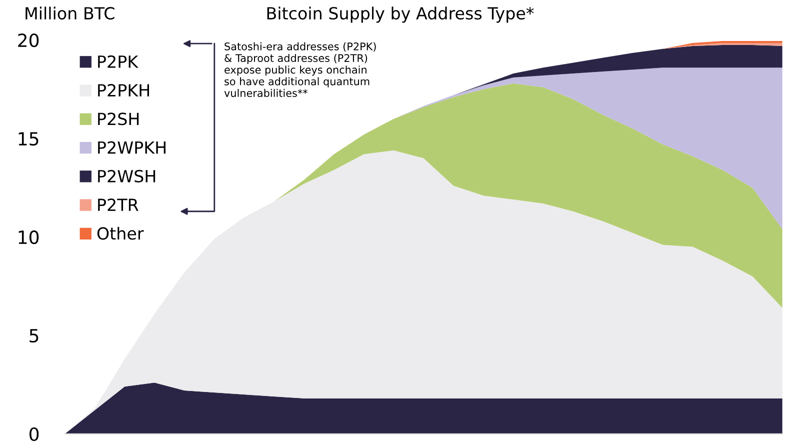 The width and height of the screenshot is (800, 445). I want to click on y-axis-title: Million BTC, so click(70, 13).